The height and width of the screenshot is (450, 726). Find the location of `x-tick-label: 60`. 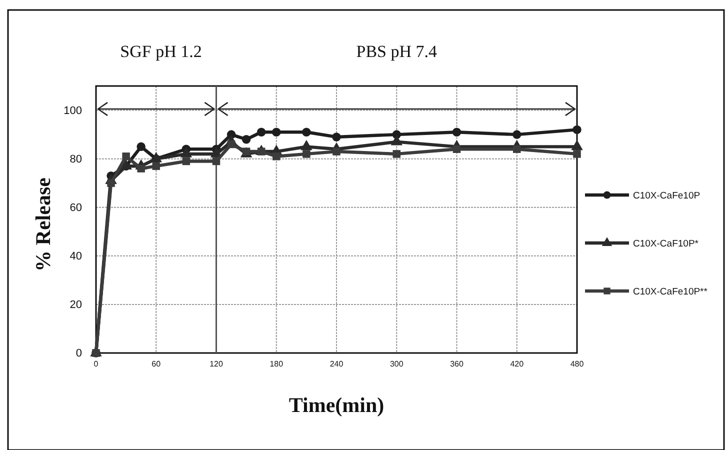

x-tick-label: 60 is located at coordinates (157, 364).